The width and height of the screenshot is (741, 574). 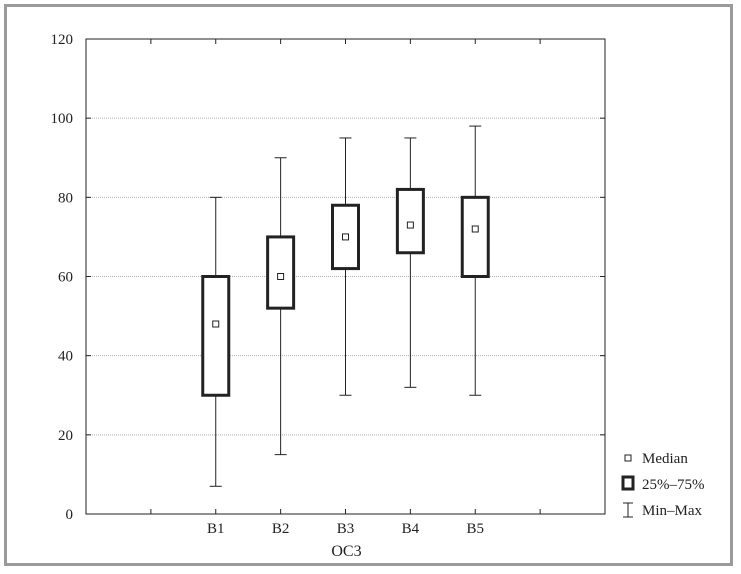 What do you see at coordinates (65, 198) in the screenshot?
I see `y-tick-label: 80` at bounding box center [65, 198].